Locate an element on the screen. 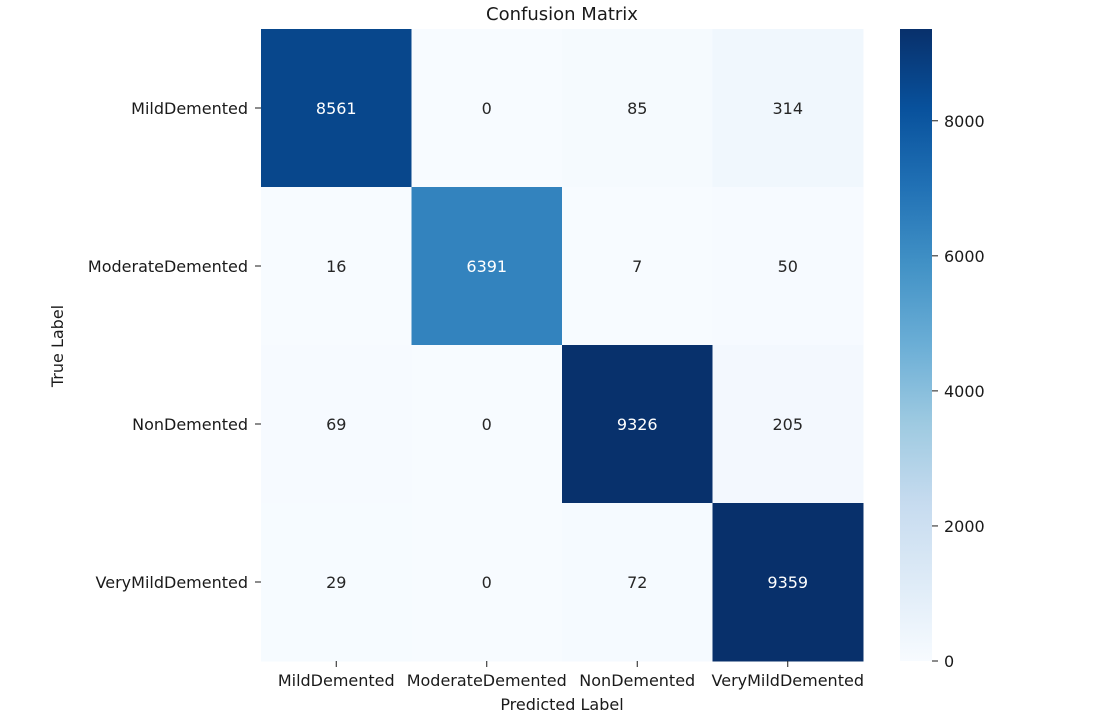  colorbar-tick-label: 0 is located at coordinates (949, 661).